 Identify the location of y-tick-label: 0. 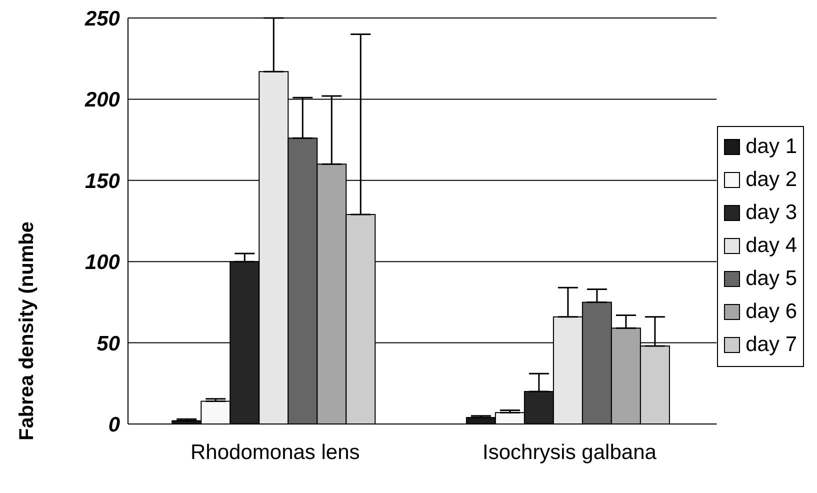
(114, 424).